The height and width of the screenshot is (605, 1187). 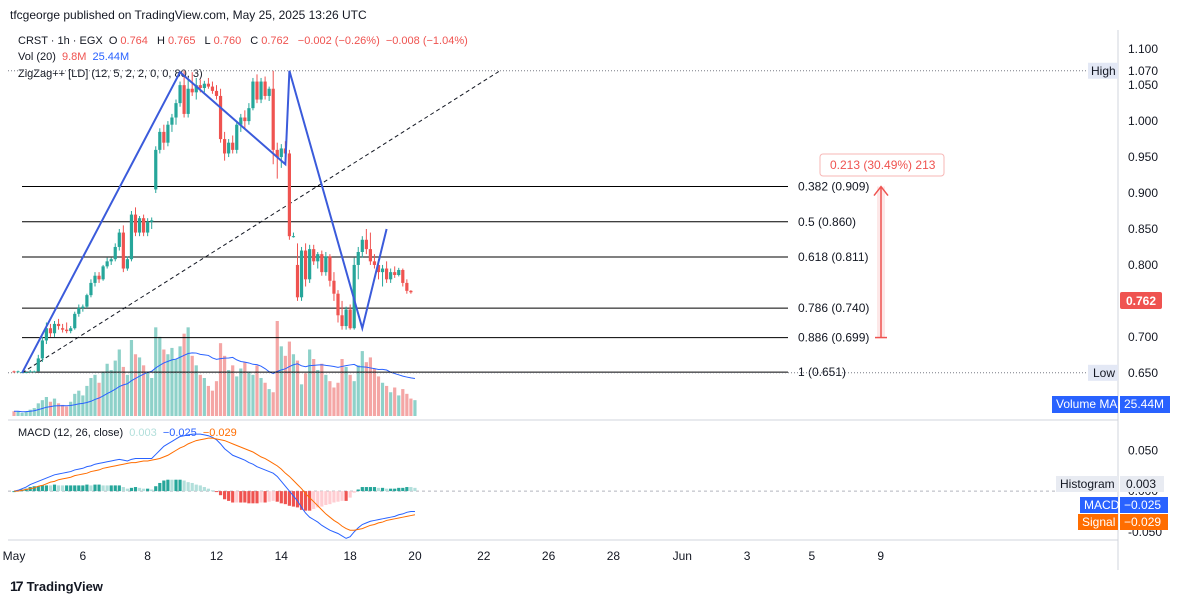 I want to click on macd-badge, so click(x=1099, y=505).